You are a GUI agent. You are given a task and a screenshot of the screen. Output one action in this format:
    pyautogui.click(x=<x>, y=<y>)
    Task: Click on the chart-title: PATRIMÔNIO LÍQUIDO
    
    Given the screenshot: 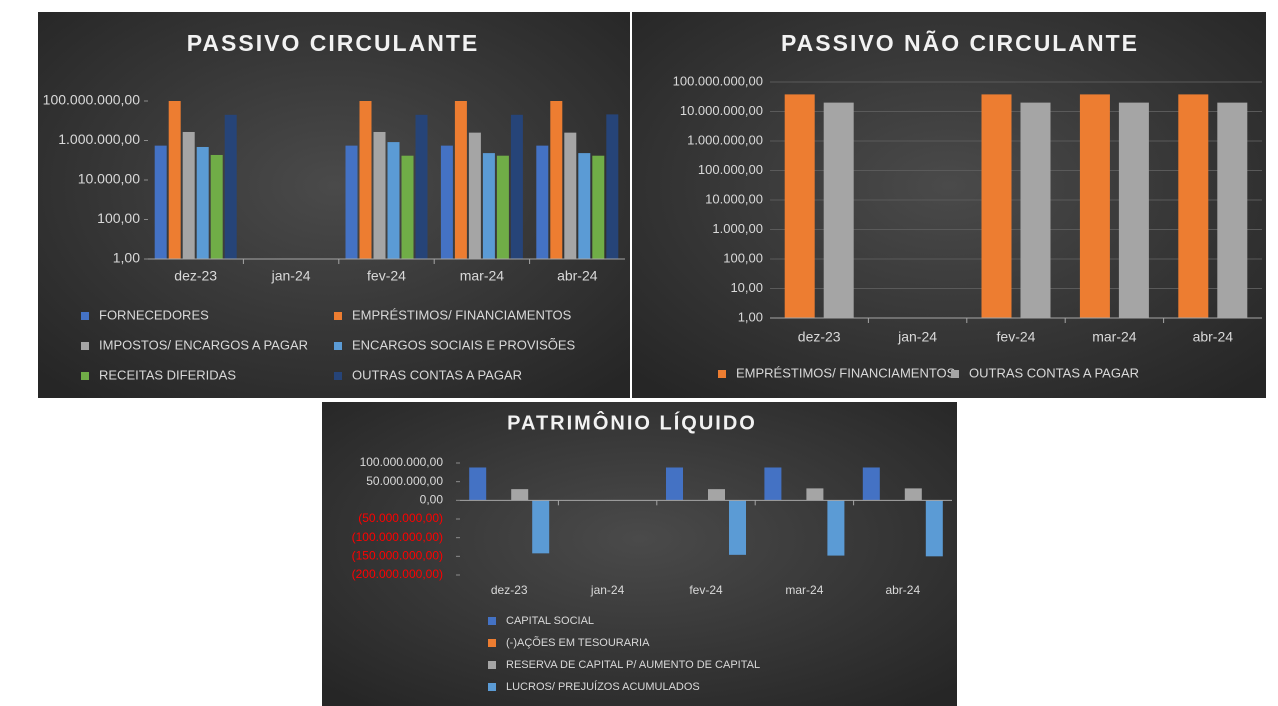 What is the action you would take?
    pyautogui.click(x=632, y=422)
    